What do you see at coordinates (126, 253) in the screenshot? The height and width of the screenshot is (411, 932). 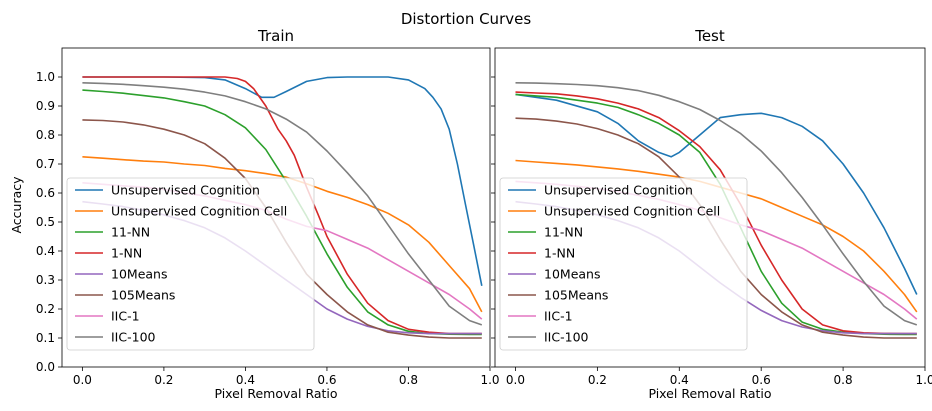 I see `train-legend-label: 1-NN` at bounding box center [126, 253].